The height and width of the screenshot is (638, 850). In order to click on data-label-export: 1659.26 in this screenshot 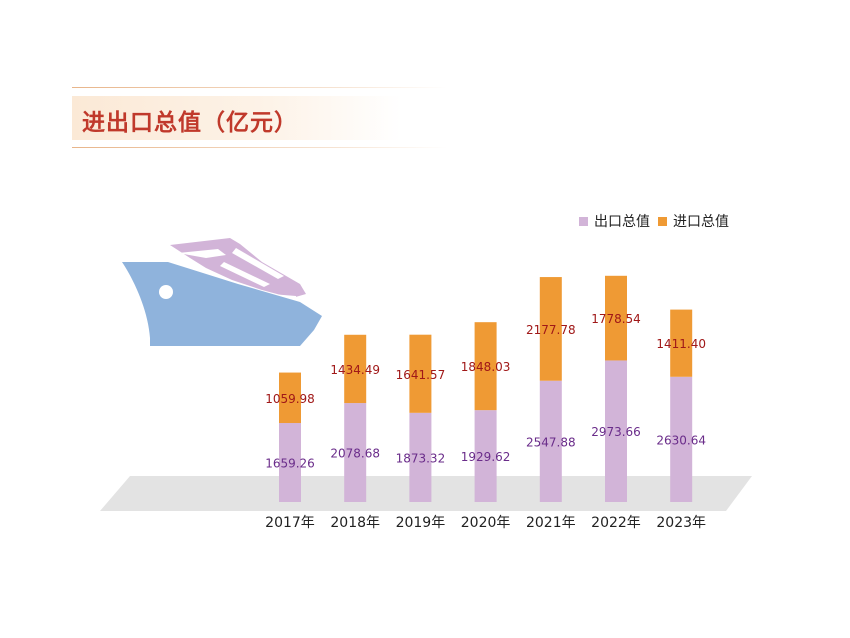, I will do `click(290, 464)`.